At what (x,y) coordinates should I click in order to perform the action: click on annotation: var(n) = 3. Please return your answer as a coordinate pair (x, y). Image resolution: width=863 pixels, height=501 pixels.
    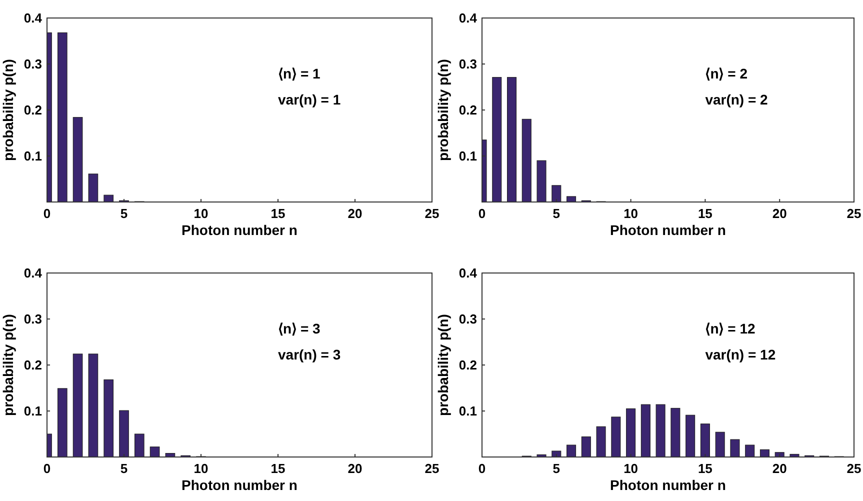
    Looking at the image, I should click on (309, 354).